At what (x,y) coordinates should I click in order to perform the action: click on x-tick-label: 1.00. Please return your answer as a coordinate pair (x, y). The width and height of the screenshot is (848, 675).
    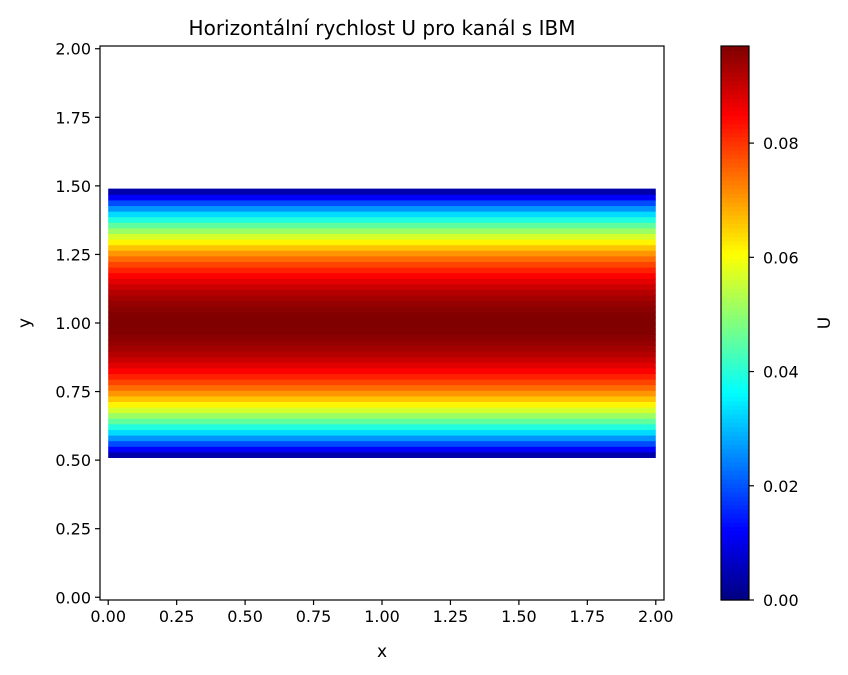
    Looking at the image, I should click on (382, 616).